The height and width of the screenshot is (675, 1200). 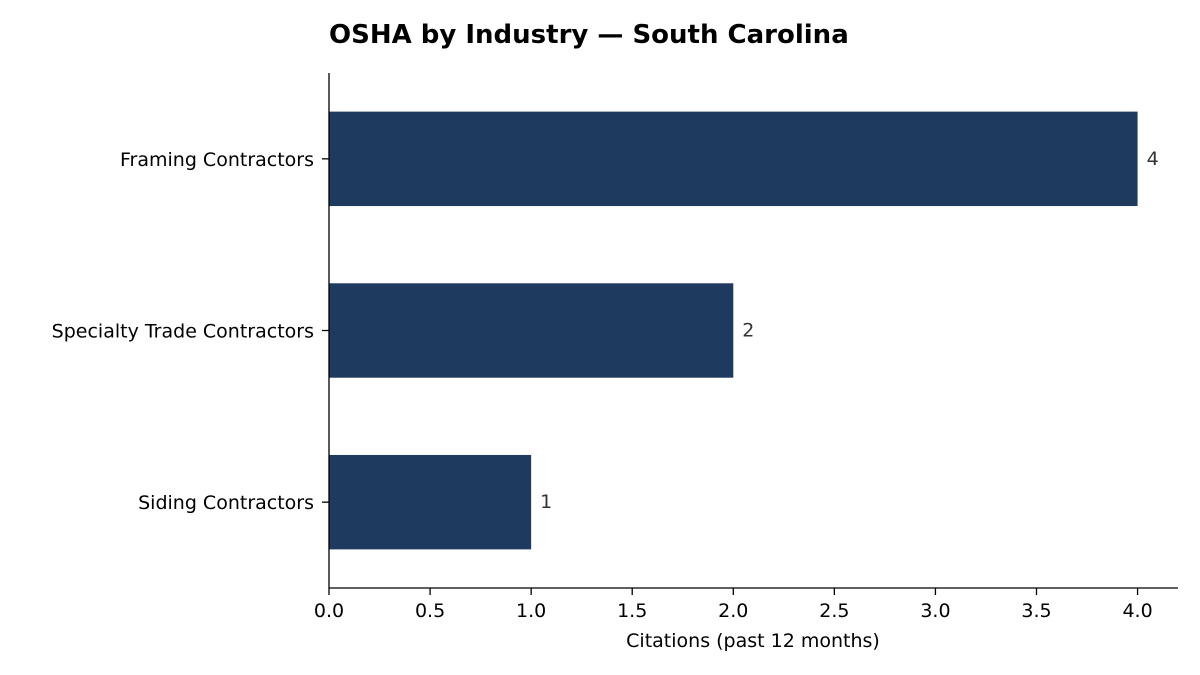 What do you see at coordinates (183, 332) in the screenshot?
I see `y-tick-label-1: Specialty Trade Contractors` at bounding box center [183, 332].